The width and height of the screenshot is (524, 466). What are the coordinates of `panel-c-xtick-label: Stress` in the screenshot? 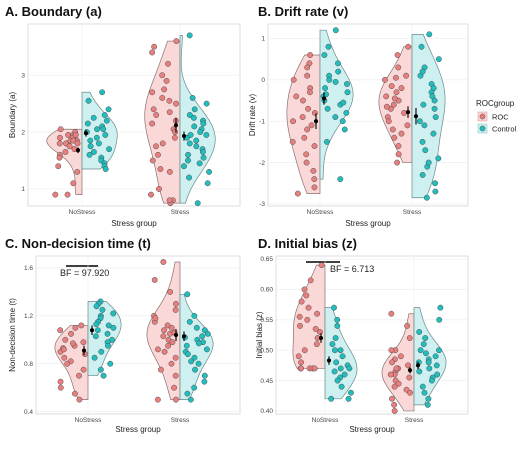 It's located at (180, 420).